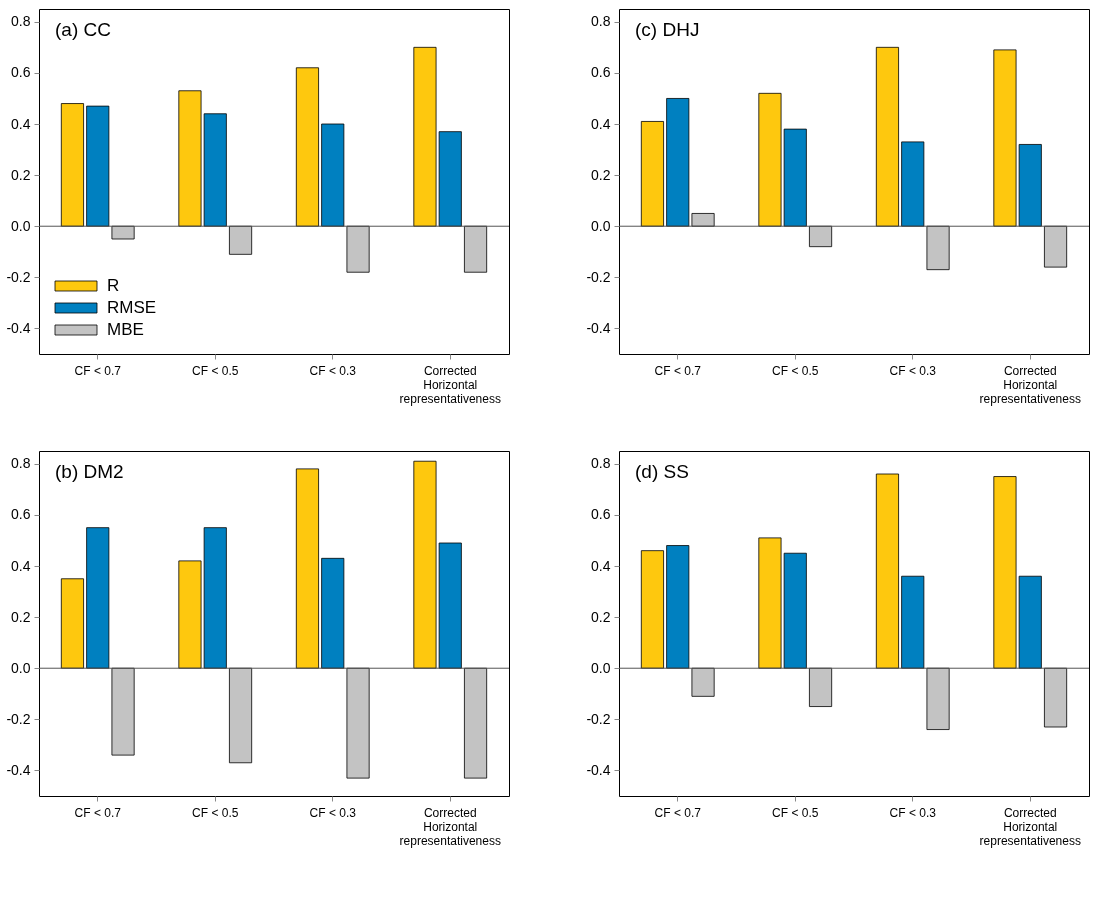 Image resolution: width=1097 pixels, height=906 pixels. Describe the element at coordinates (662, 471) in the screenshot. I see `text: (d) SS` at that location.